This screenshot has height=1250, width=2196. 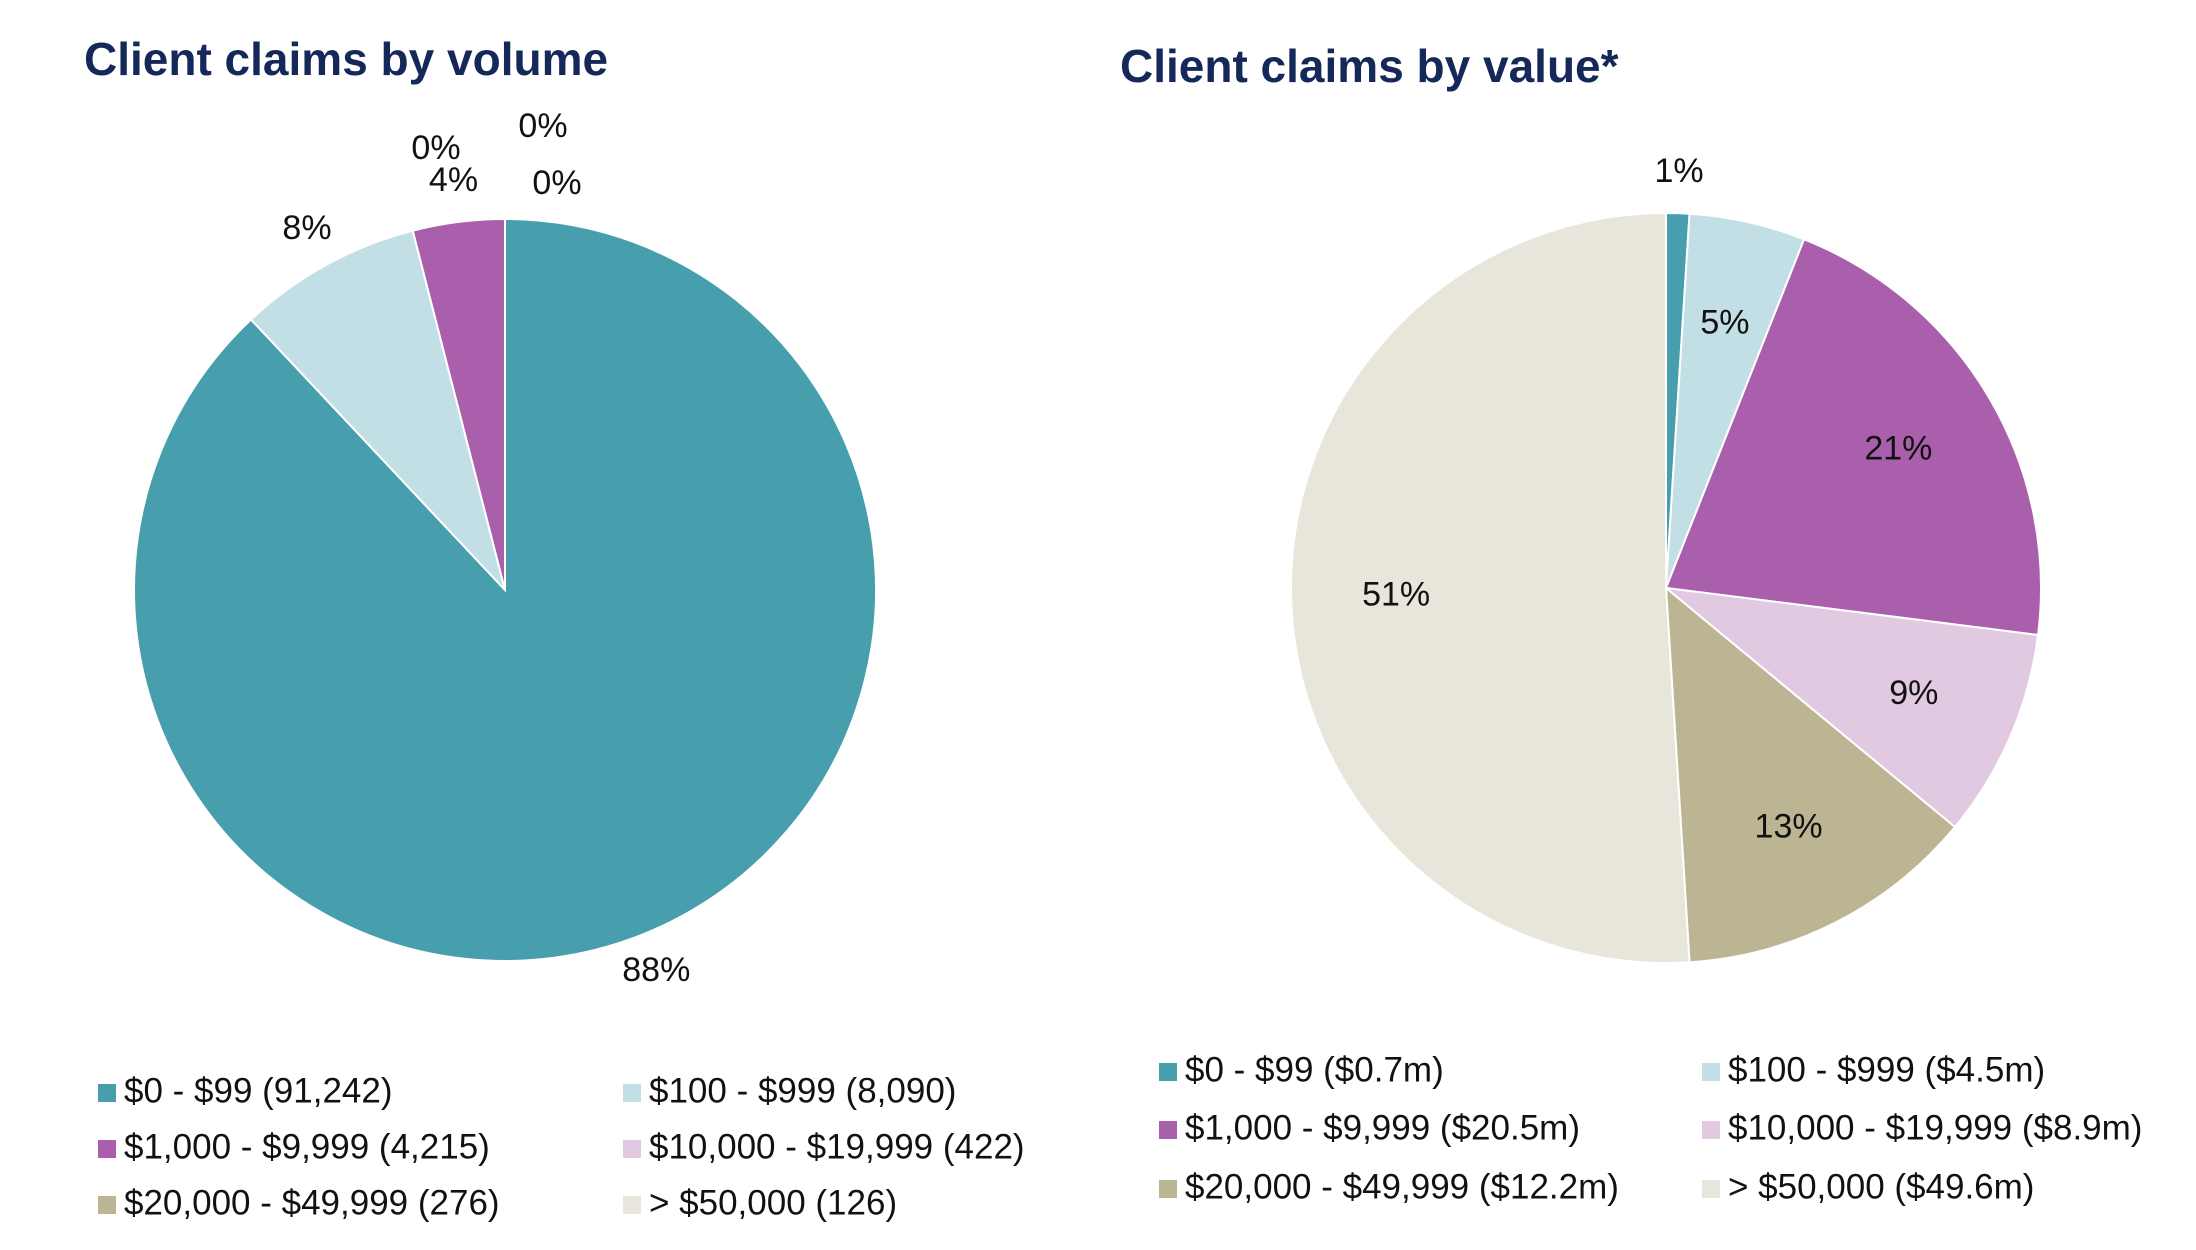 What do you see at coordinates (1678, 171) in the screenshot?
I see `data-label: 1%` at bounding box center [1678, 171].